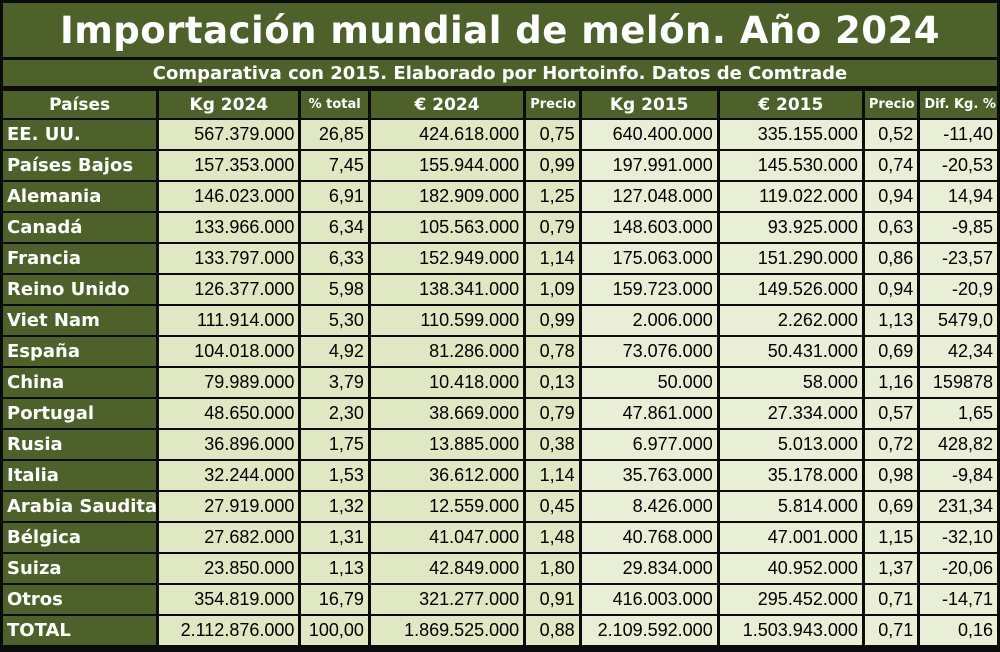  I want to click on cell-kg-2015: 47.861.000, so click(649, 413).